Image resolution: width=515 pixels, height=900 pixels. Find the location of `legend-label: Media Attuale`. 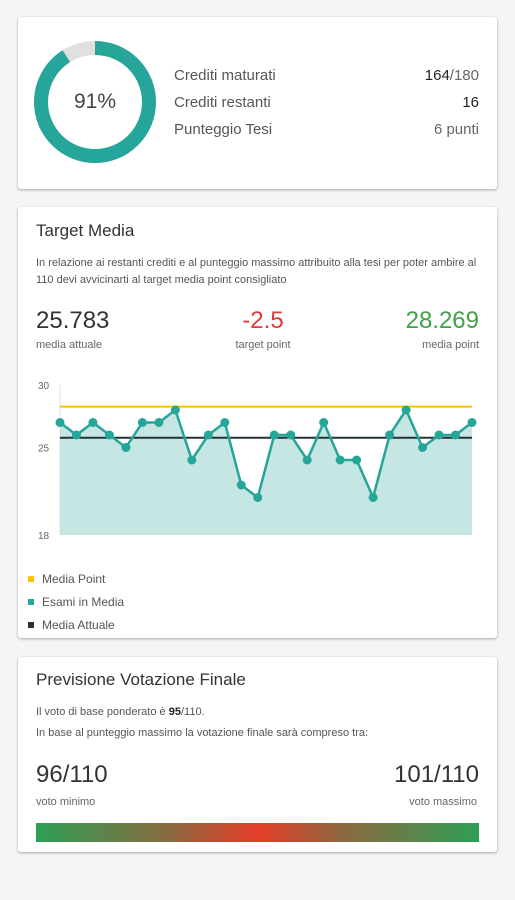

legend-label: Media Attuale is located at coordinates (78, 624).